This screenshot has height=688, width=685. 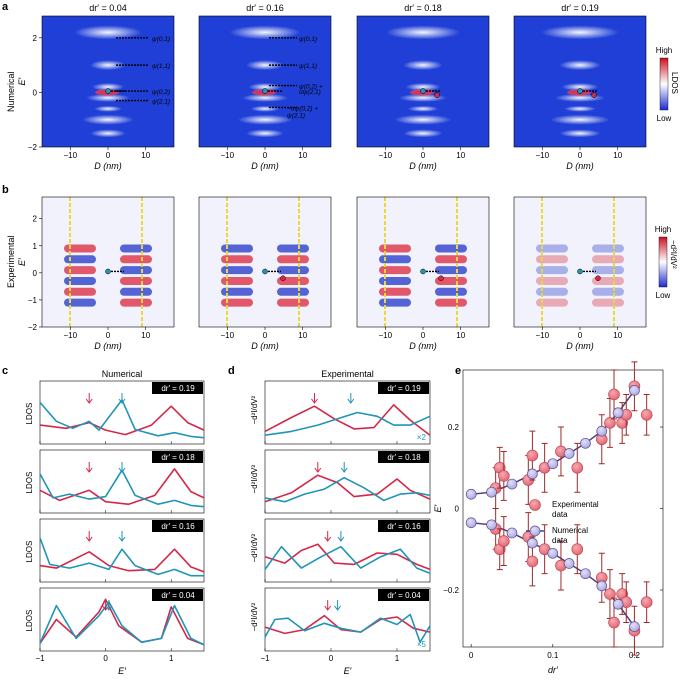 I want to click on panel-letter-d: d, so click(x=231, y=371).